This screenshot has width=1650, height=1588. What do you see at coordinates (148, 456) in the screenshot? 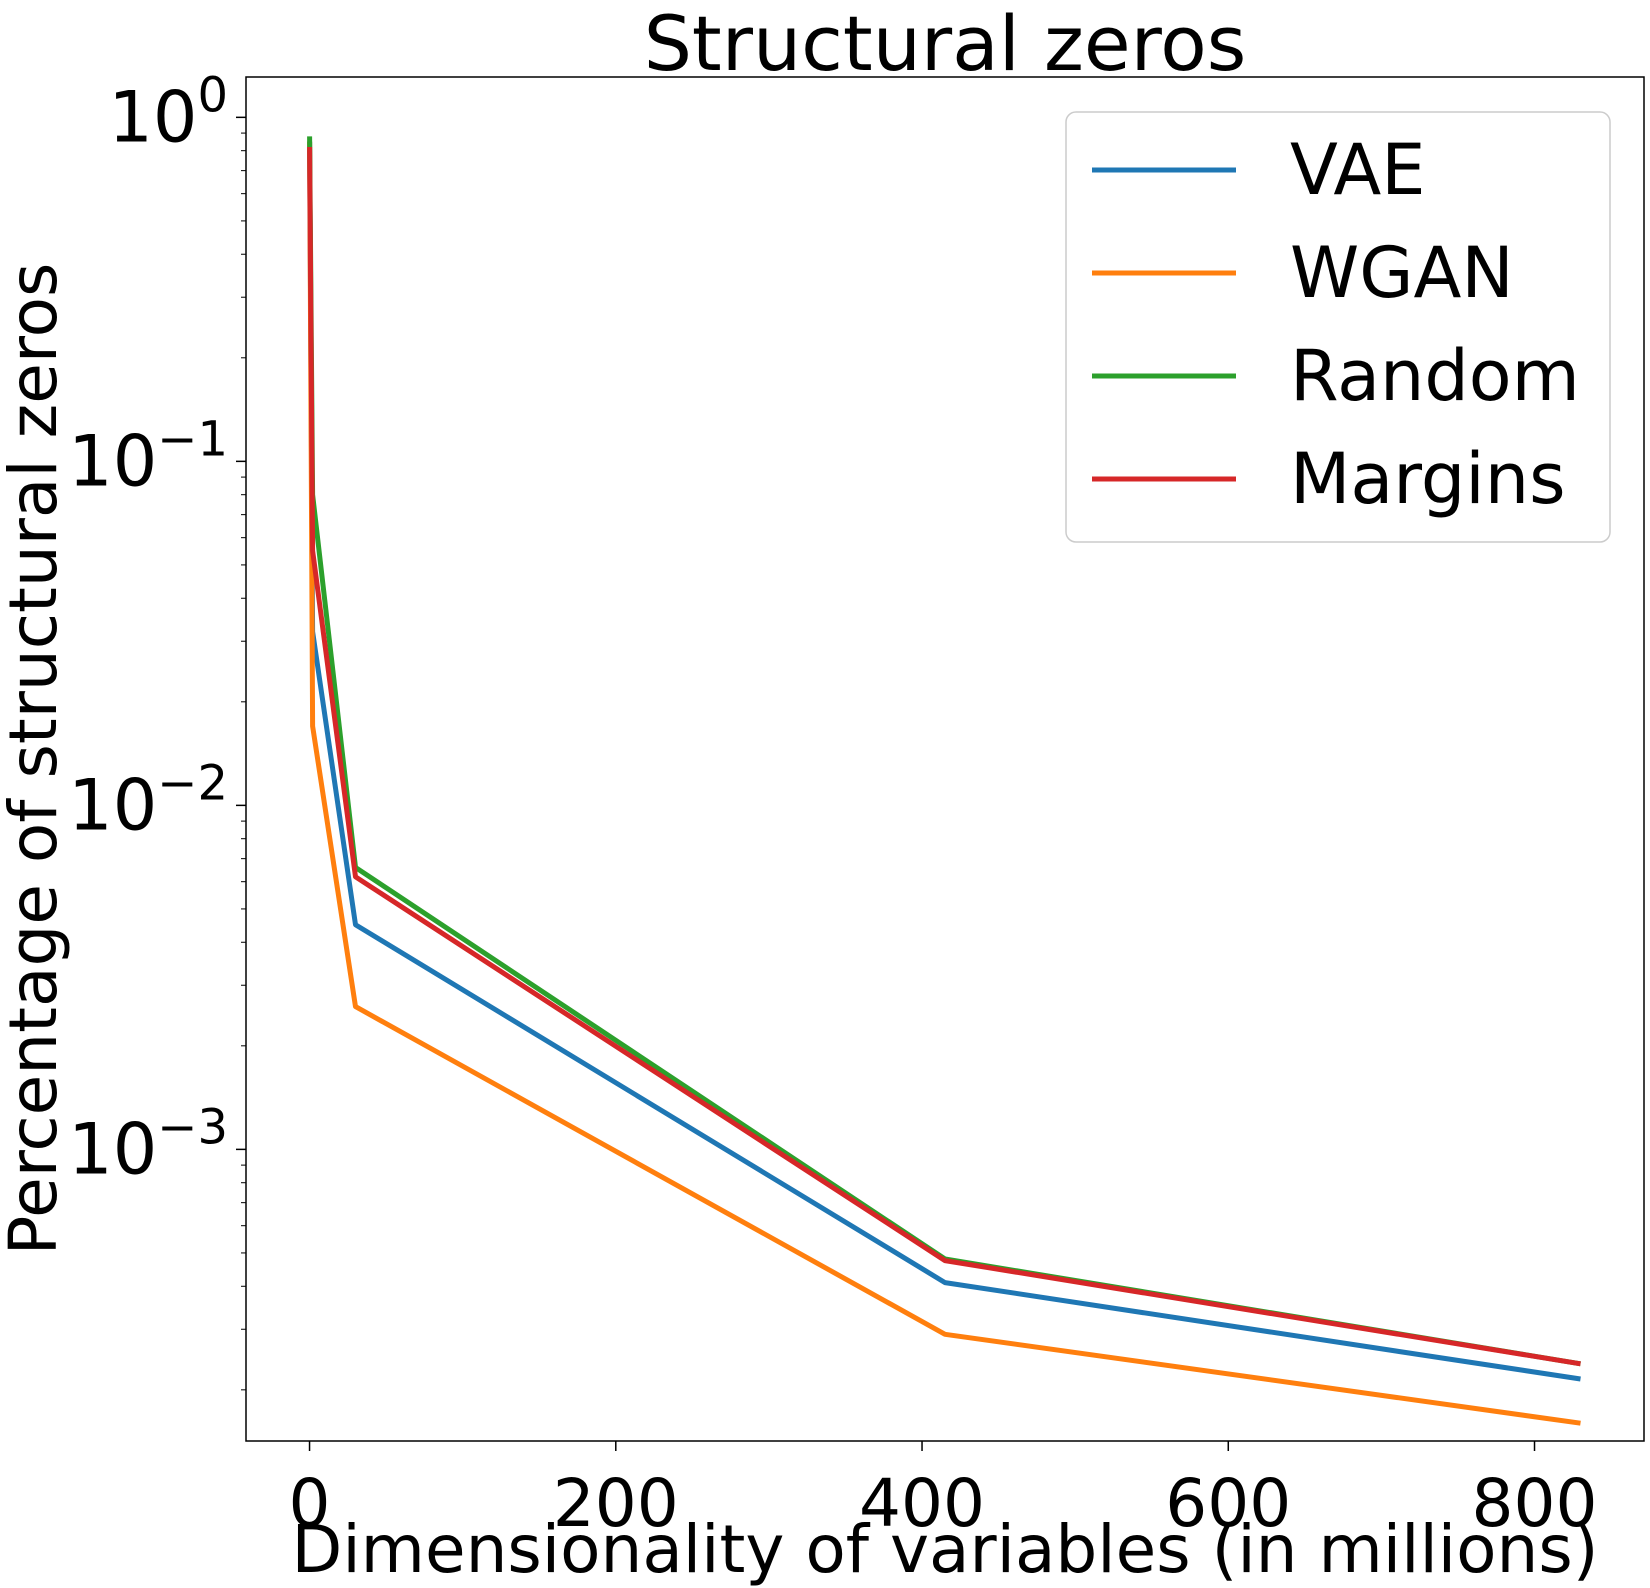
I see `y-tick-label: 10⁻¹` at bounding box center [148, 456].